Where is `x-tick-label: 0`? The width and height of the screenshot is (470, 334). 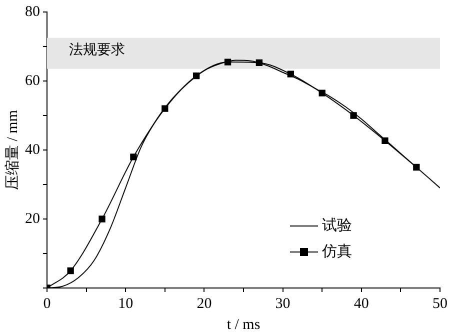
x-tick-label: 0 is located at coordinates (47, 304).